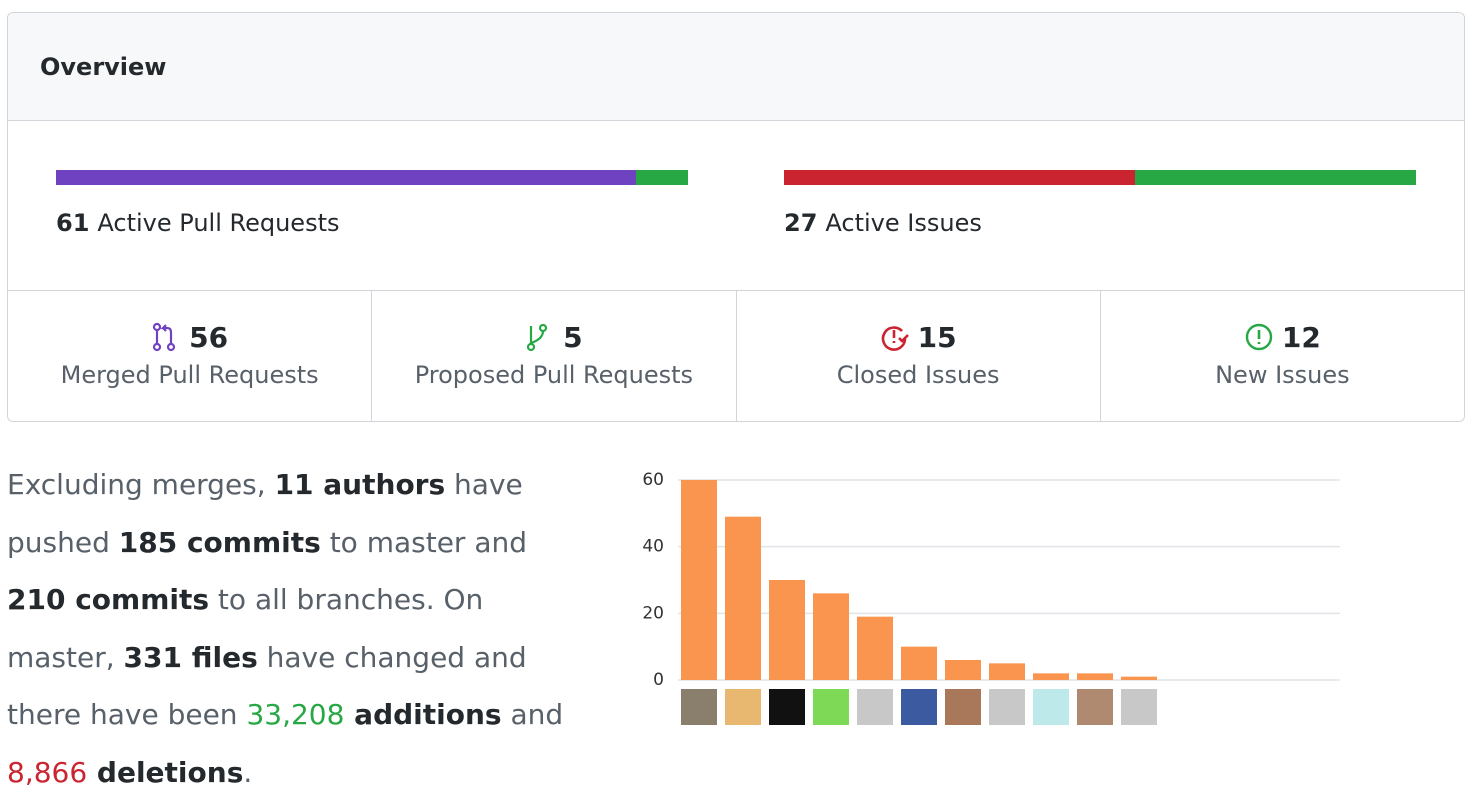  What do you see at coordinates (103, 67) in the screenshot?
I see `panel-title: Overview` at bounding box center [103, 67].